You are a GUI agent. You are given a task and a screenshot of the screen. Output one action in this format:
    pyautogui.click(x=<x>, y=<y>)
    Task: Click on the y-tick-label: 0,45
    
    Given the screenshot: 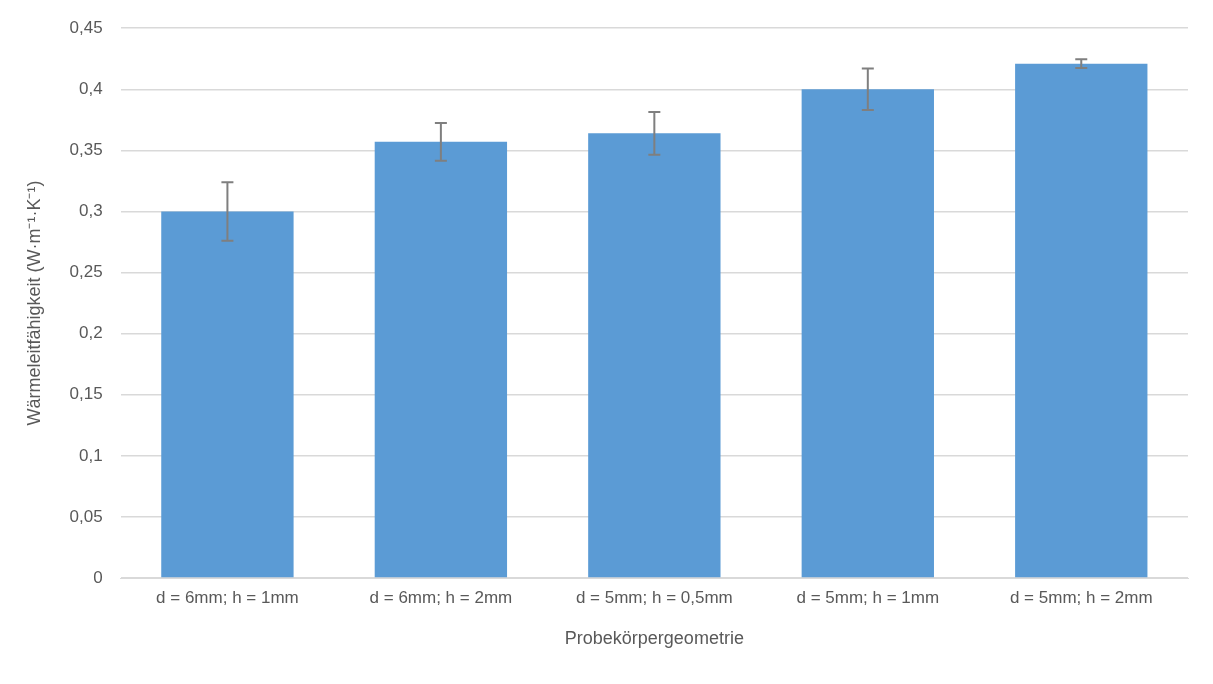 What is the action you would take?
    pyautogui.click(x=86, y=27)
    